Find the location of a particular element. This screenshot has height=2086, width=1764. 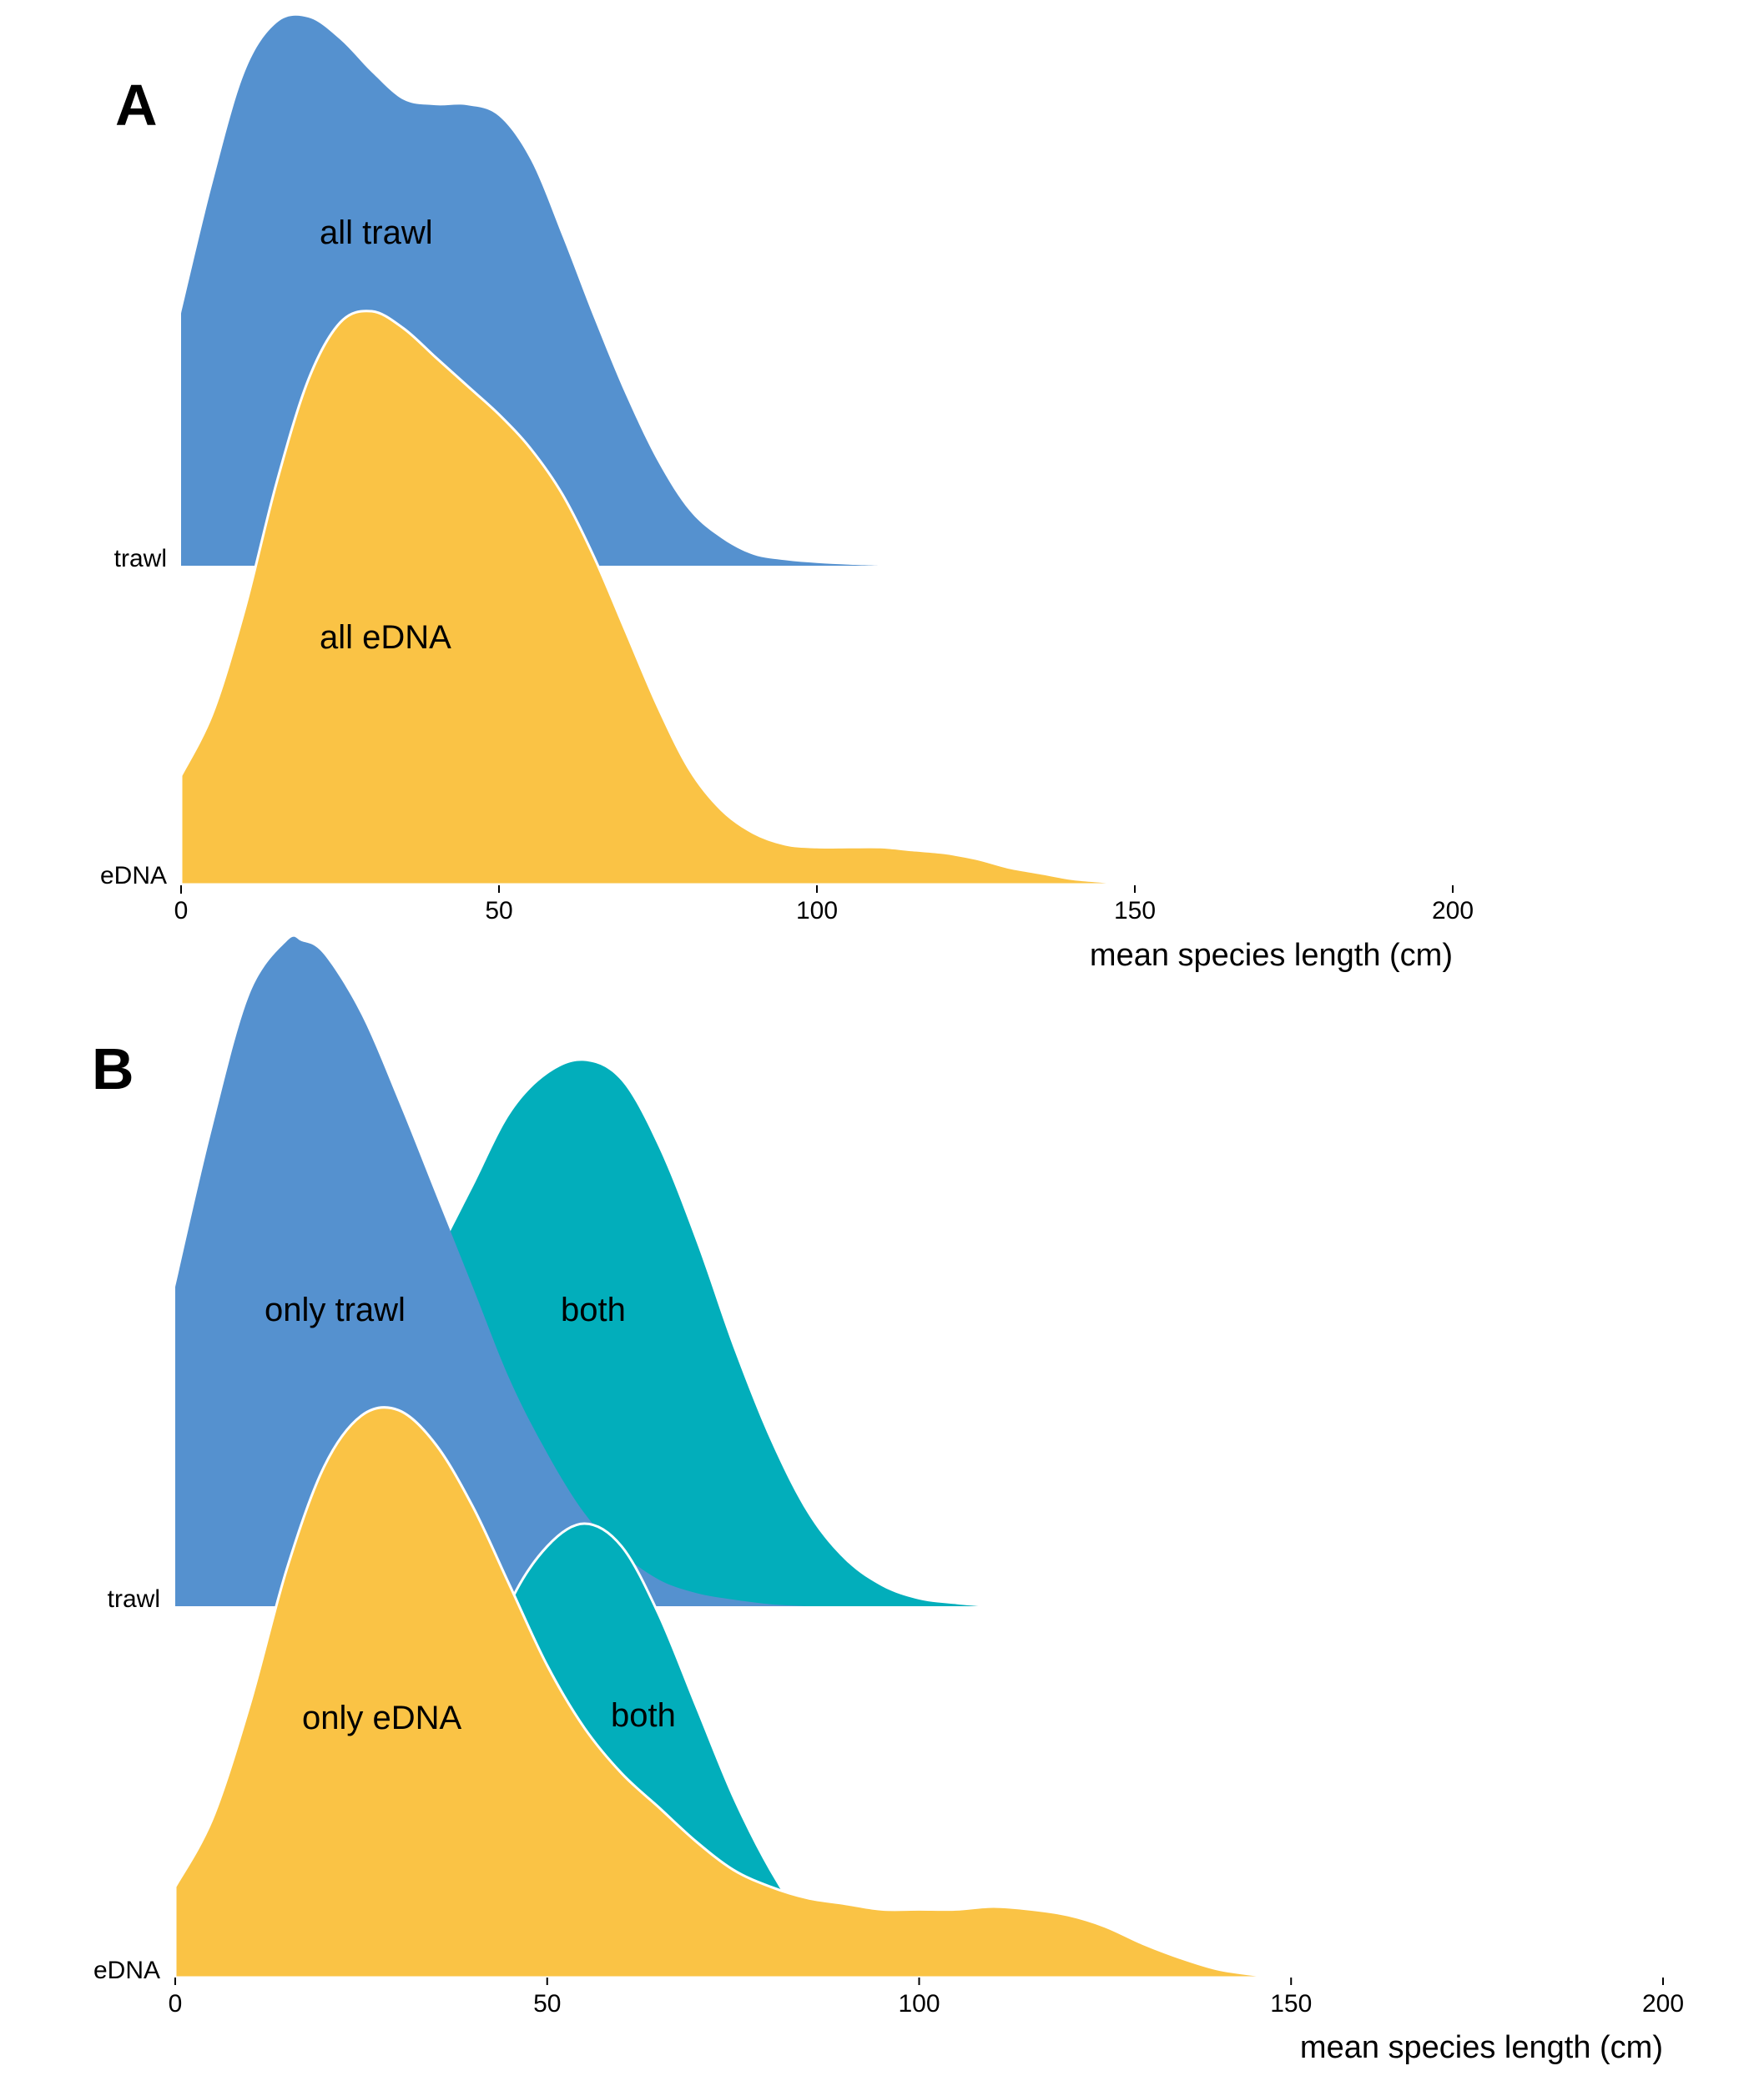

panel-b-row-label-edna: eDNA is located at coordinates (127, 1971).